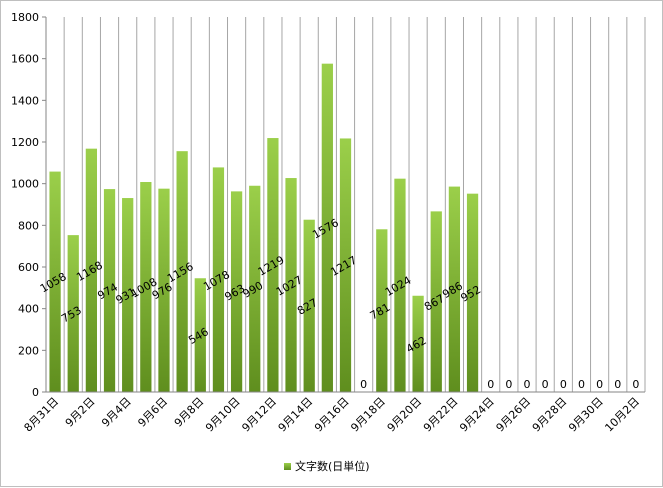 The width and height of the screenshot is (663, 488). Describe the element at coordinates (332, 466) in the screenshot. I see `legend-entry: 文字数(日単位)` at that location.